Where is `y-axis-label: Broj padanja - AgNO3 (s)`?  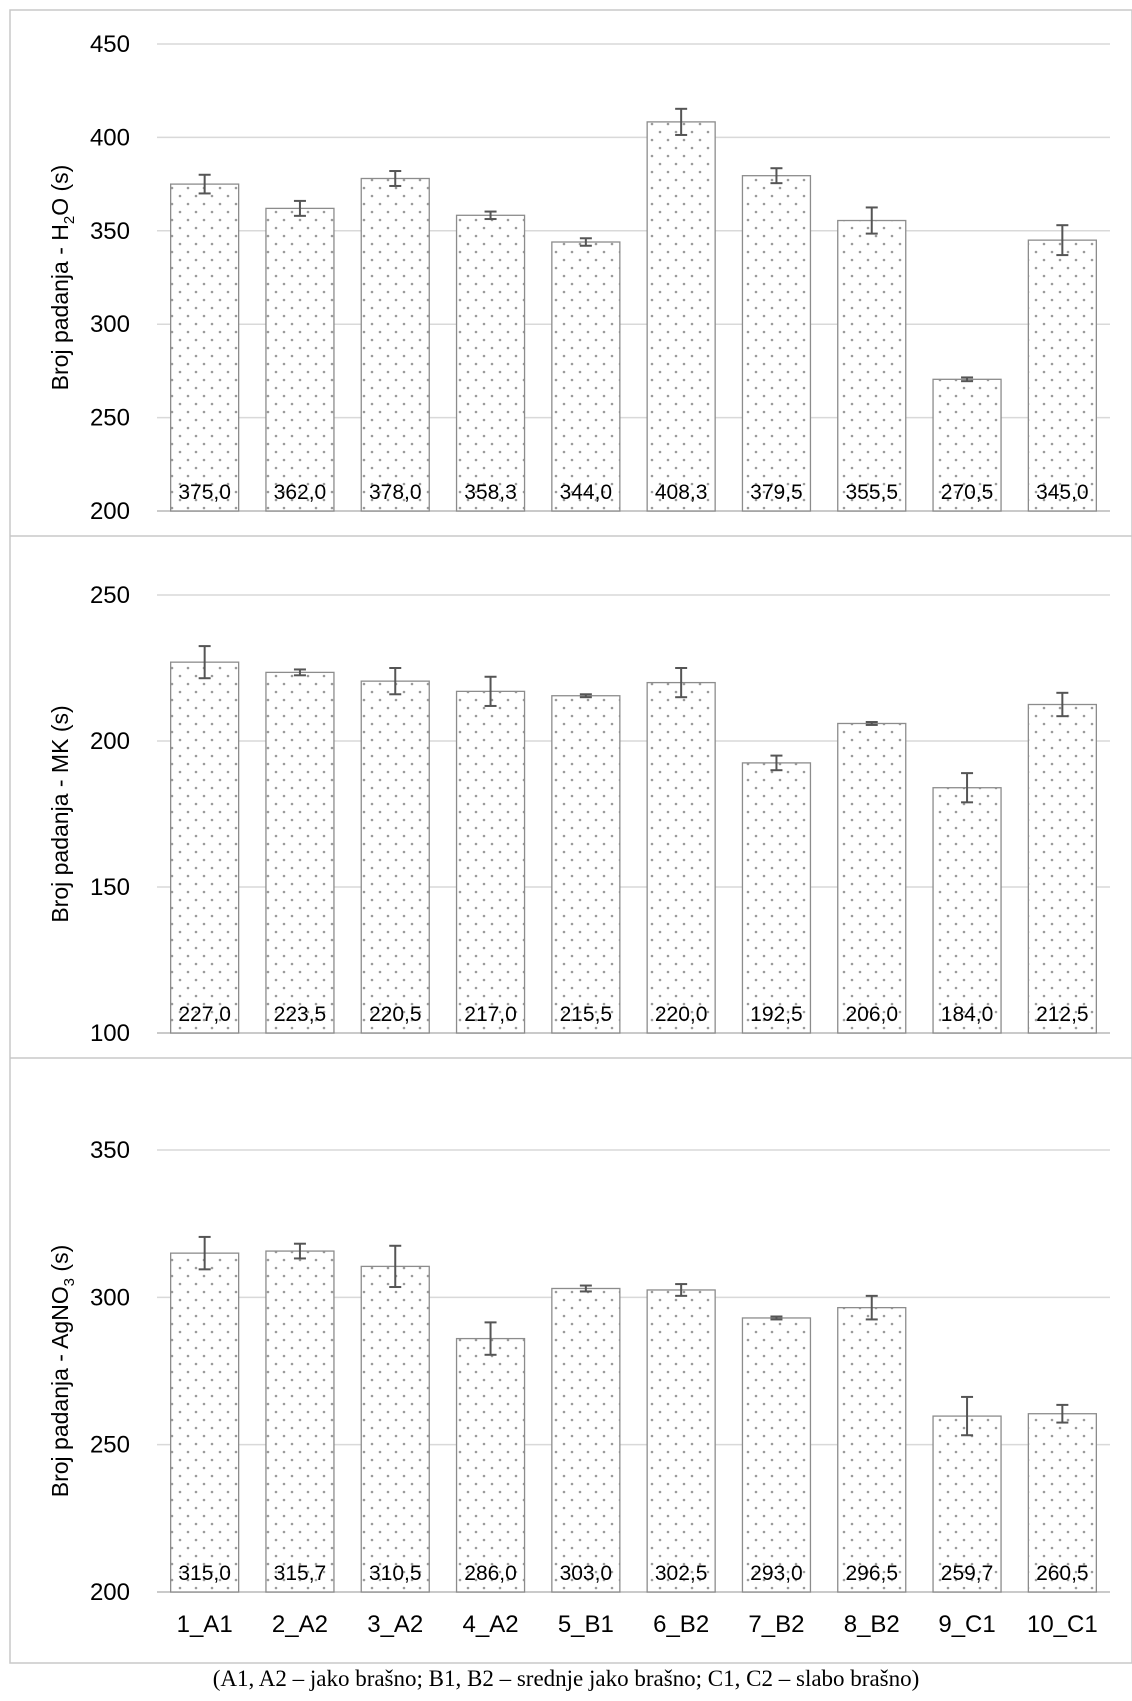
y-axis-label: Broj padanja - AgNO3 (s) is located at coordinates (62, 1371).